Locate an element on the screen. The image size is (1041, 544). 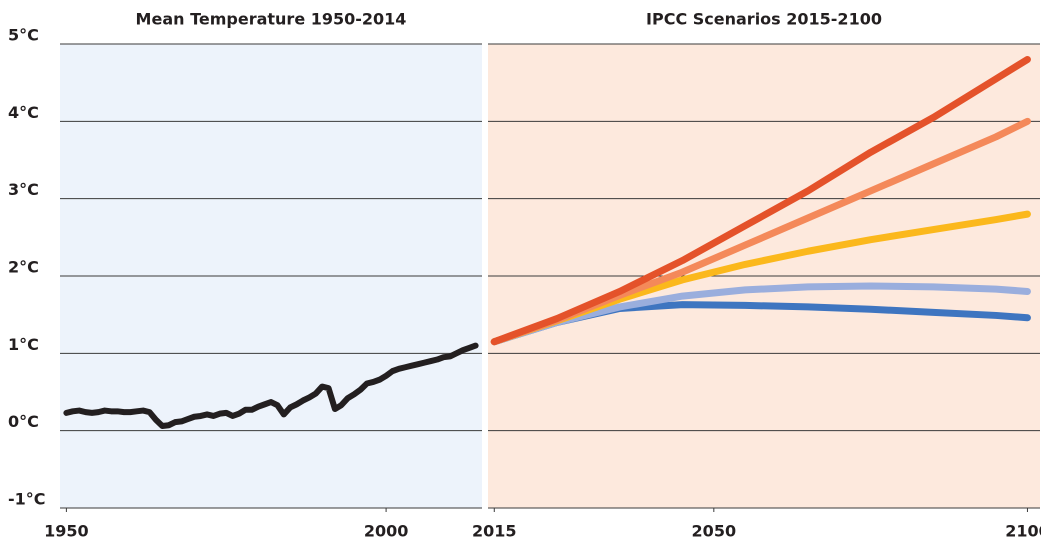
y-tick-label: 2°C is located at coordinates (23, 267).